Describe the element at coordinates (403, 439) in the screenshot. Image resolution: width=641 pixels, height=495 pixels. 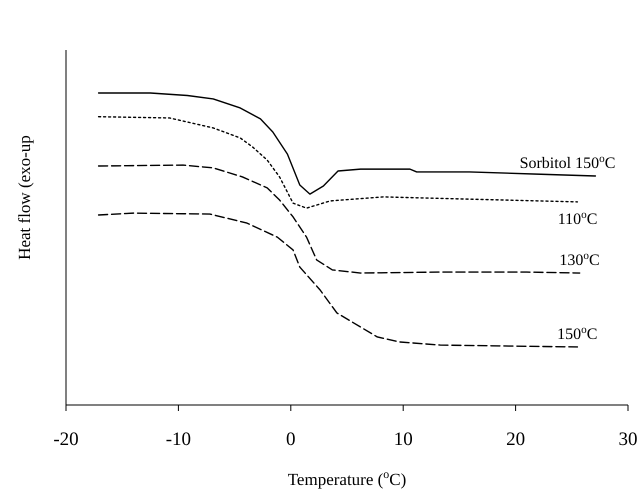
I see `x-tick-label: 10` at that location.